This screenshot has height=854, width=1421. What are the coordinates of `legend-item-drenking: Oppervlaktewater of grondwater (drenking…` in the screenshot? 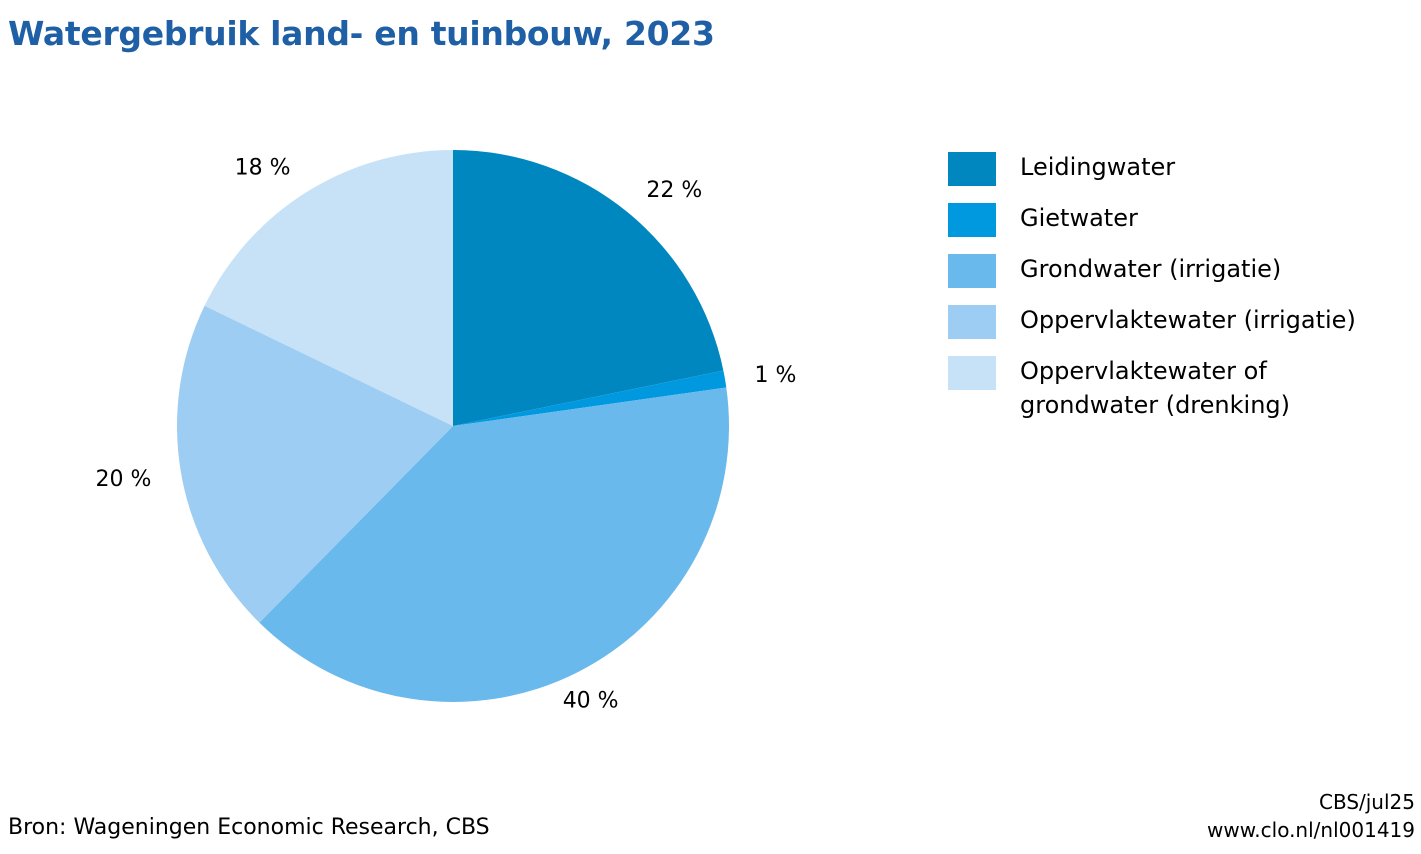 It's located at (1178, 392).